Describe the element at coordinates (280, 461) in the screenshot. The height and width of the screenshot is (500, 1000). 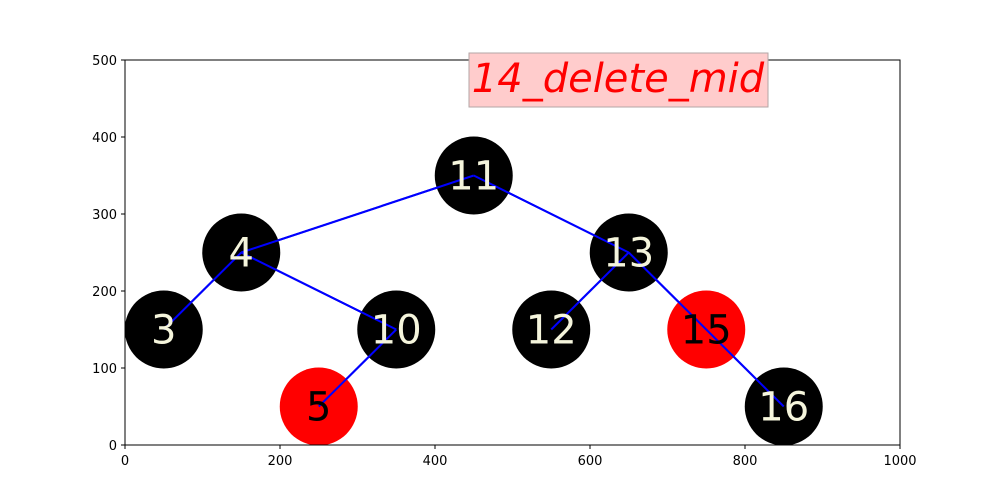
I see `x-tick-label: 200` at that location.